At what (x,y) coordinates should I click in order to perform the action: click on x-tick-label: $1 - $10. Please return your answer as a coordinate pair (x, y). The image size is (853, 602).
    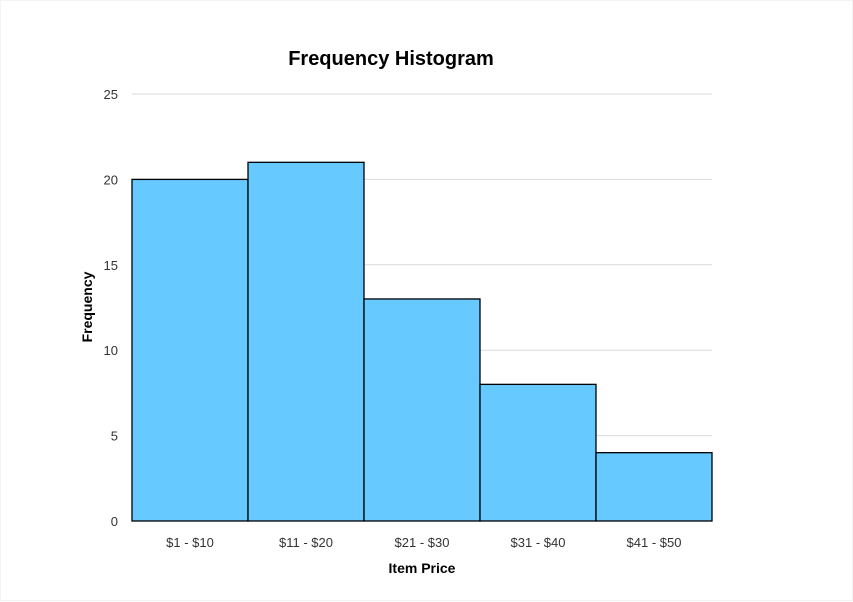
    Looking at the image, I should click on (190, 542).